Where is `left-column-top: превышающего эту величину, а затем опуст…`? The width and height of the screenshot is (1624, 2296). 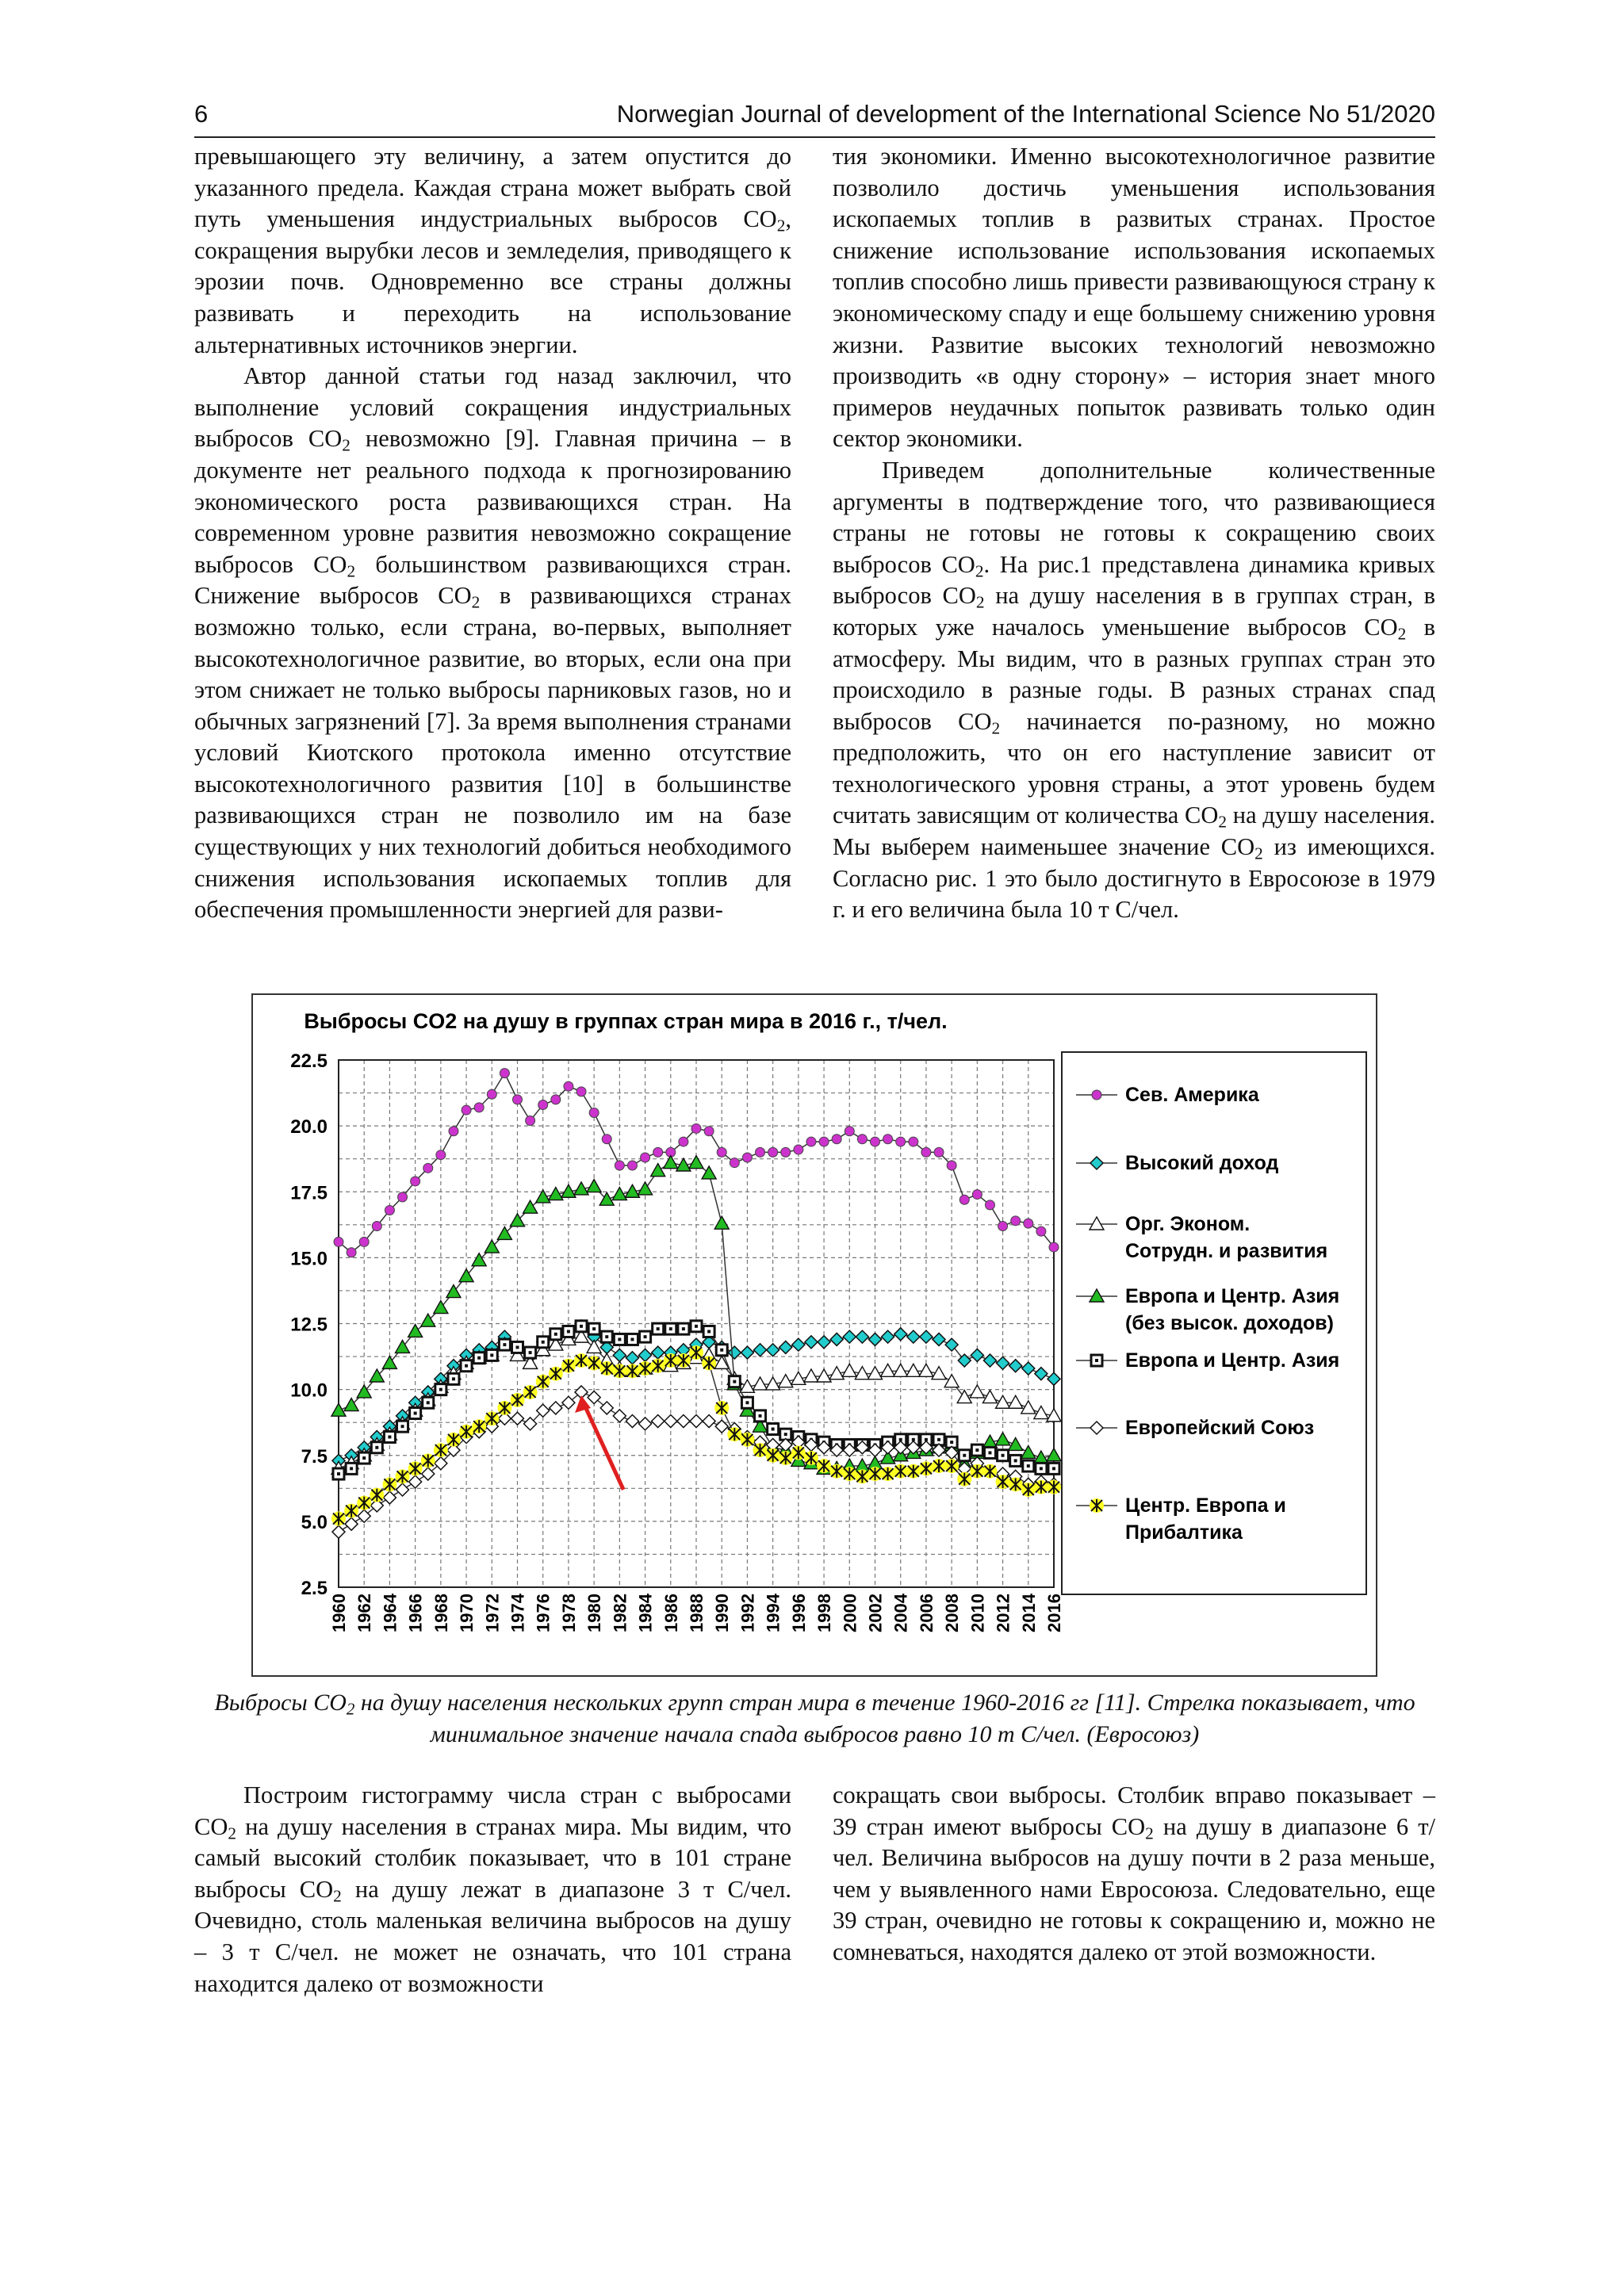 left-column-top: превышающего эту величину, а затем опуст… is located at coordinates (493, 533).